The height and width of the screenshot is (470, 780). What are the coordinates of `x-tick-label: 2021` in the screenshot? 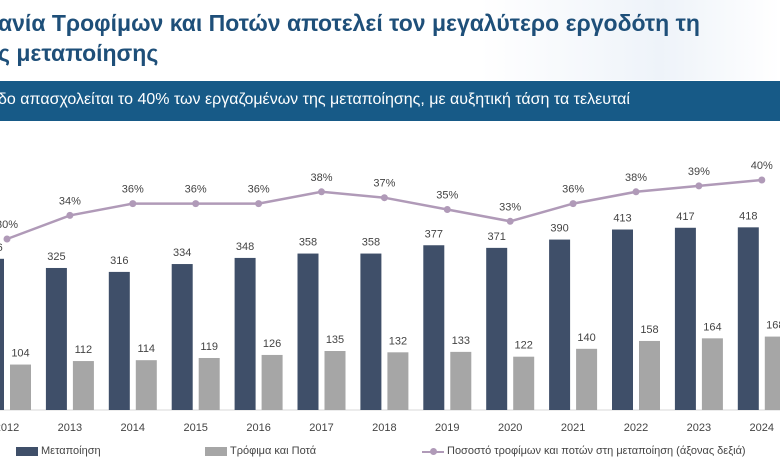 It's located at (573, 428).